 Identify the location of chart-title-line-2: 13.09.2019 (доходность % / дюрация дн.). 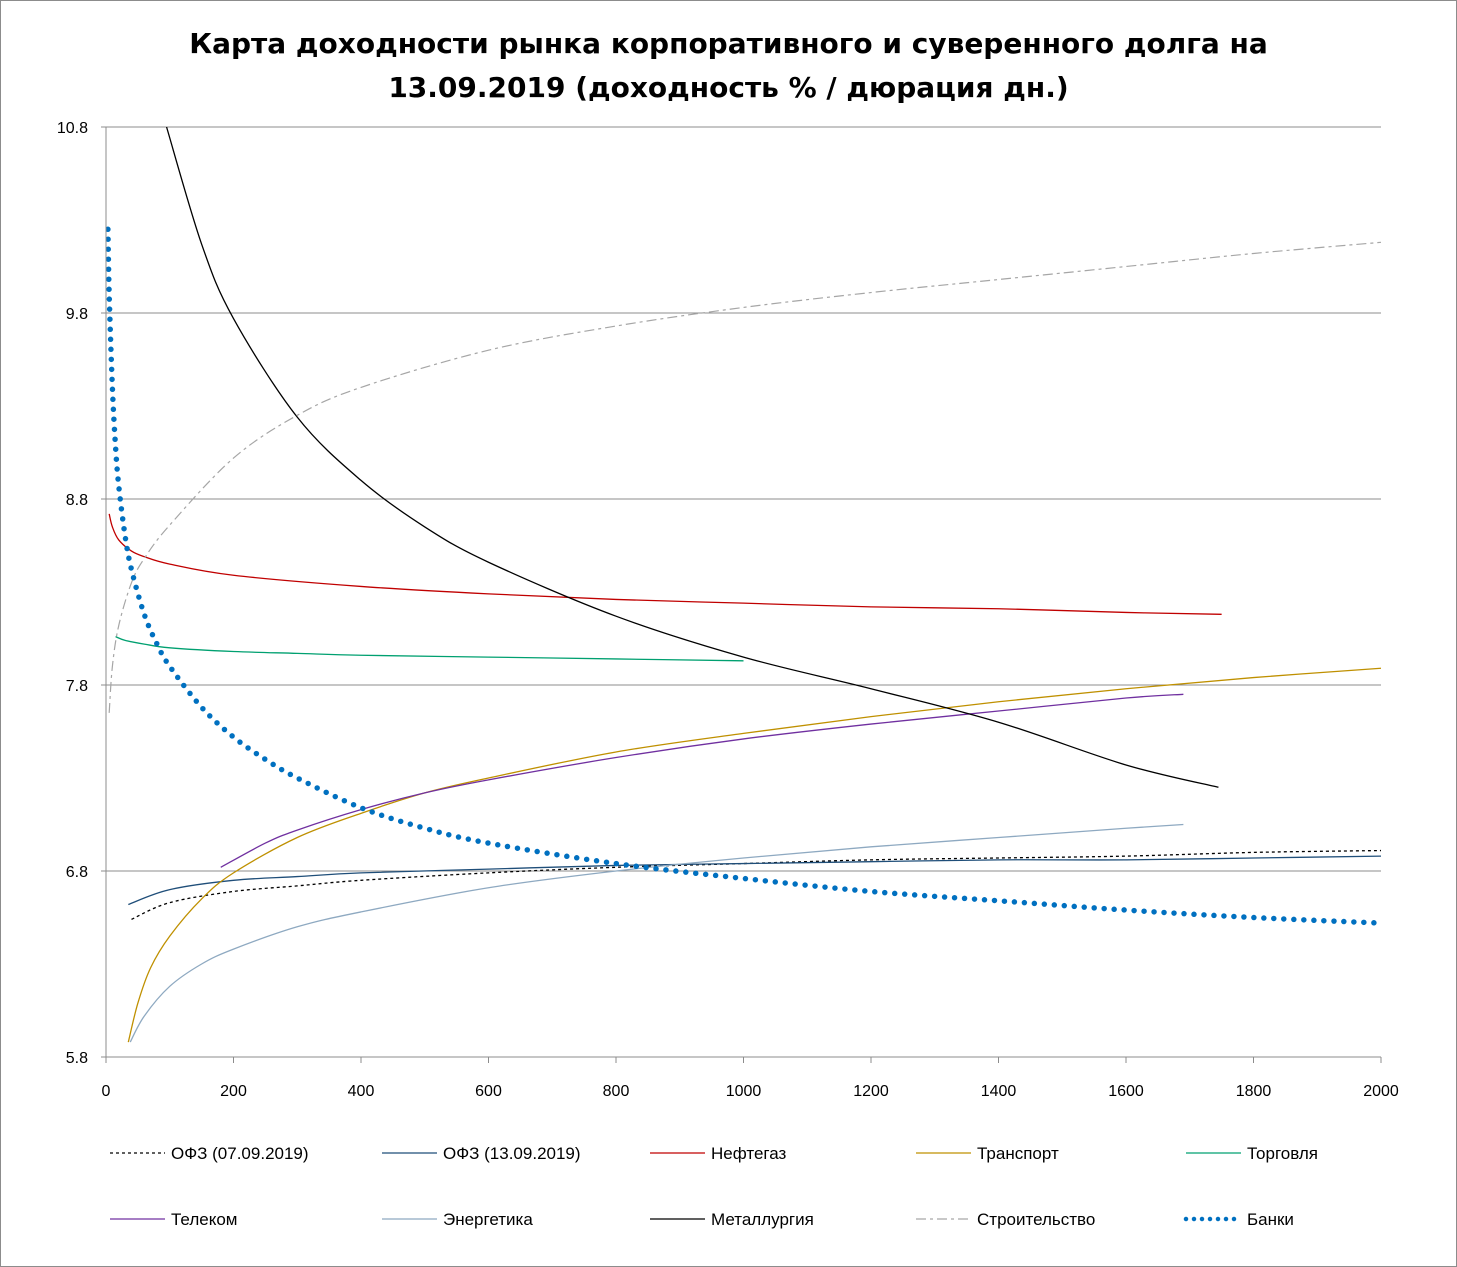
(728, 87).